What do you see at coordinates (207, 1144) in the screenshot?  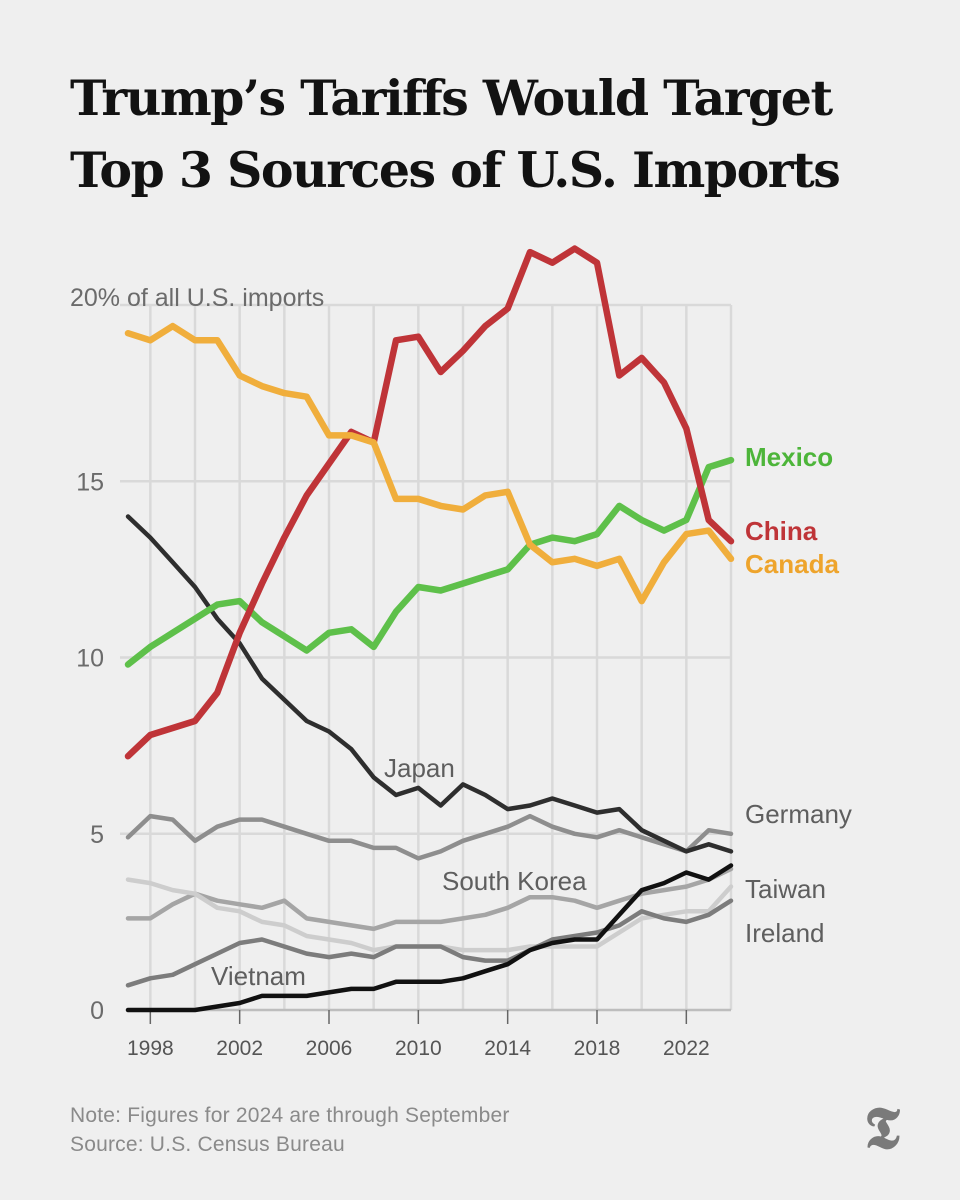 I see `source-text: Source: U.S. Census Bureau` at bounding box center [207, 1144].